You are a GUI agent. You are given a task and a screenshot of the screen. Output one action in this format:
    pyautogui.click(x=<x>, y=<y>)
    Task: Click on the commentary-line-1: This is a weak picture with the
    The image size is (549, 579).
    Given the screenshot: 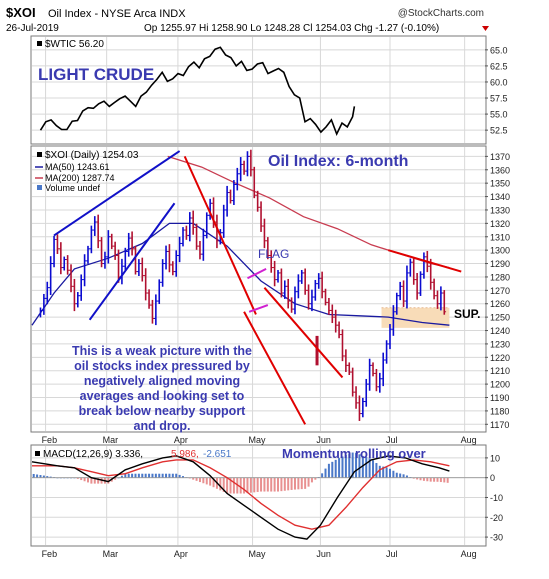 What is the action you would take?
    pyautogui.click(x=162, y=351)
    